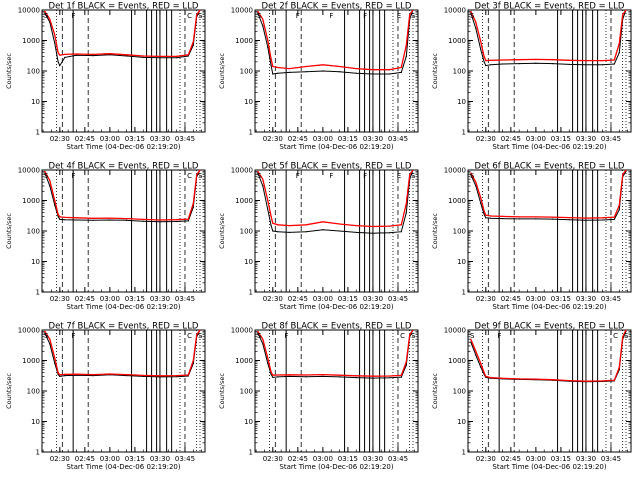 The image size is (640, 480). I want to click on panel-title: Det 9f BLACK = Events, RED = LLD, so click(550, 327).